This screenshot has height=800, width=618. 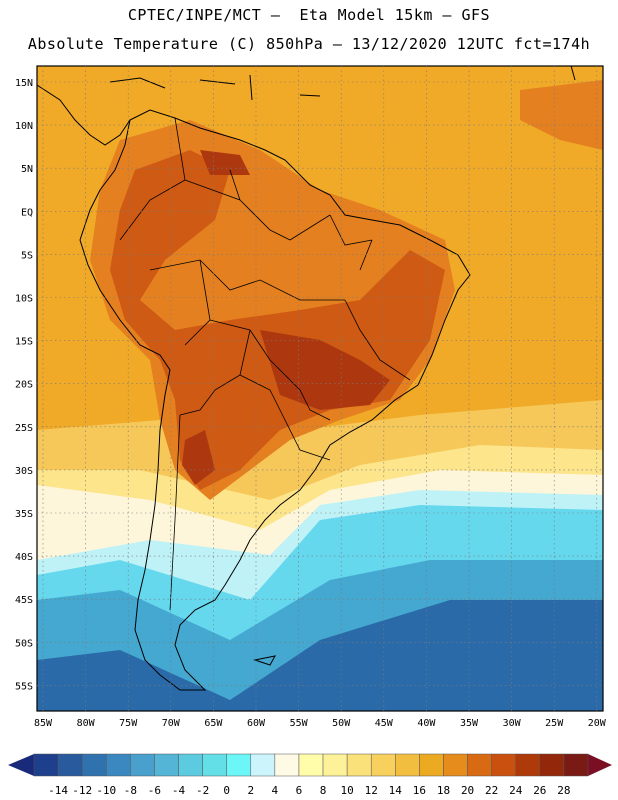 I want to click on latitude-tick-label: 20S, so click(x=24, y=385).